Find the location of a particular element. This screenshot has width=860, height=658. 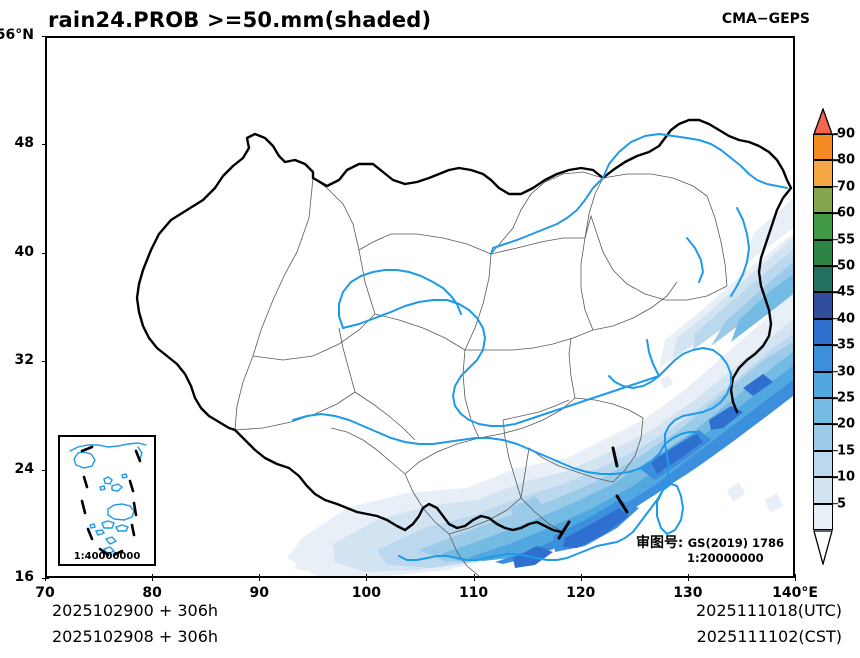

inset-map-canvas is located at coordinates (108, 499).